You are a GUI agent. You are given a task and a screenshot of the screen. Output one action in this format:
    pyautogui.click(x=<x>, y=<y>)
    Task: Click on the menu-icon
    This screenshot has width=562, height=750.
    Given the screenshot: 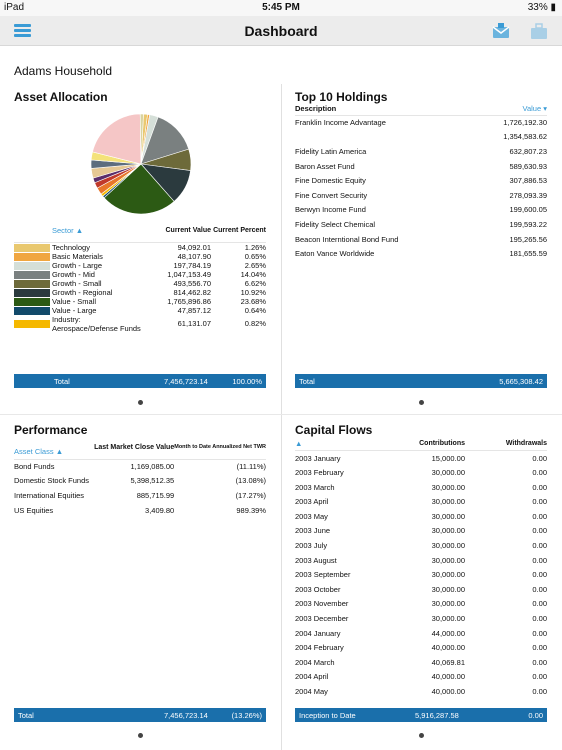 What is the action you would take?
    pyautogui.click(x=22, y=31)
    